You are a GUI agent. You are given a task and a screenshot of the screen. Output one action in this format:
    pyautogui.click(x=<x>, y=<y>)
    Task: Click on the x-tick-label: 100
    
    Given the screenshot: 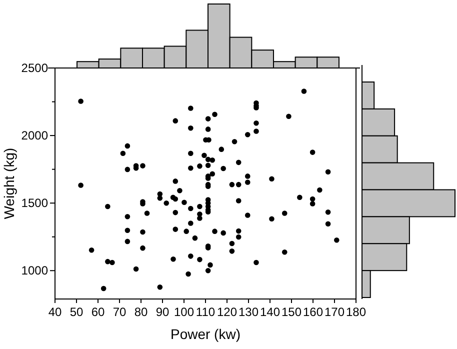 What is the action you would take?
    pyautogui.click(x=184, y=312)
    